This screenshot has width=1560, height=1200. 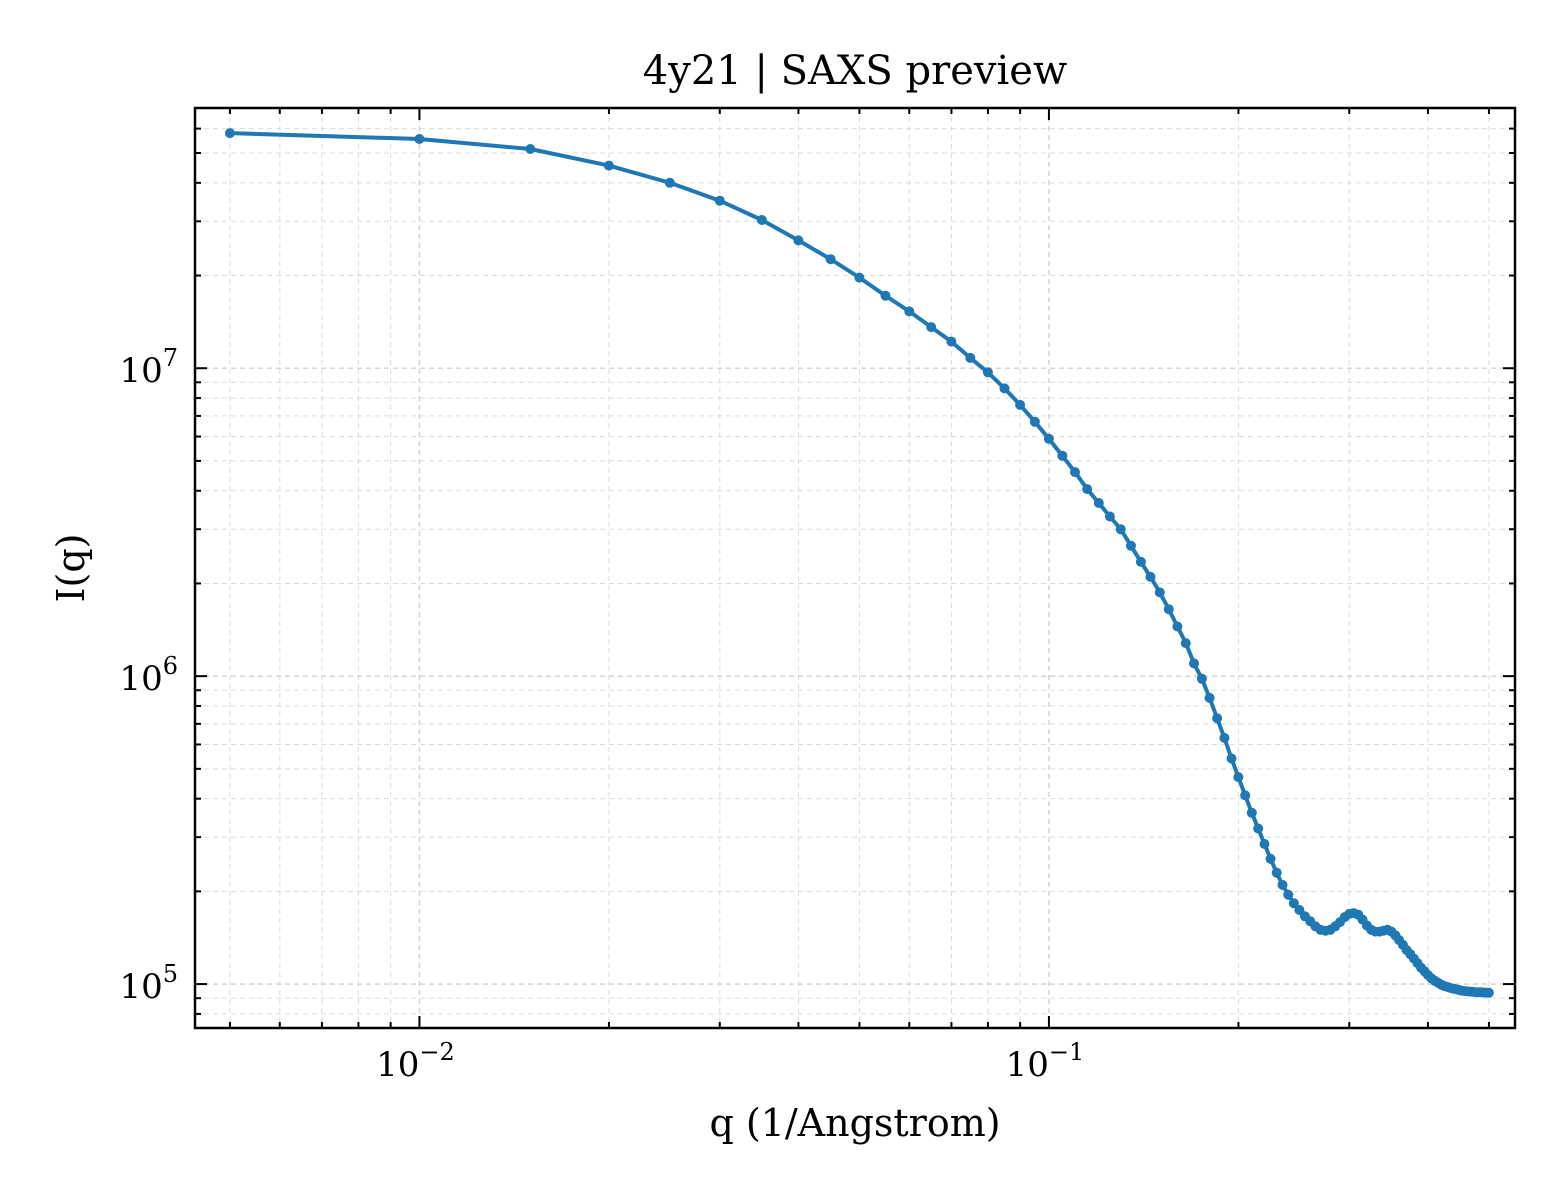 What do you see at coordinates (855, 71) in the screenshot?
I see `chart-title: 4y21 | SAXS preview` at bounding box center [855, 71].